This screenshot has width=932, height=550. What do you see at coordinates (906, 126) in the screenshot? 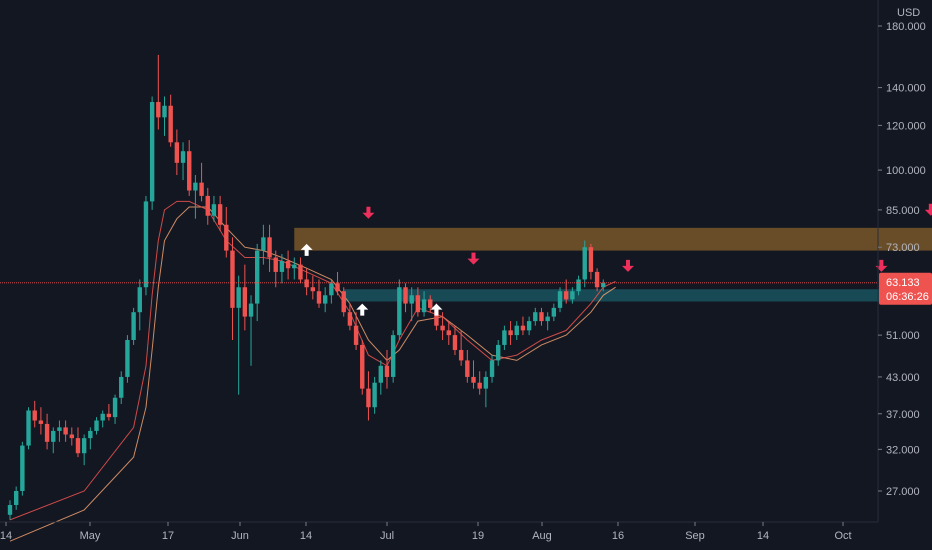
I see `price-tick-label: 120.000` at bounding box center [906, 126].